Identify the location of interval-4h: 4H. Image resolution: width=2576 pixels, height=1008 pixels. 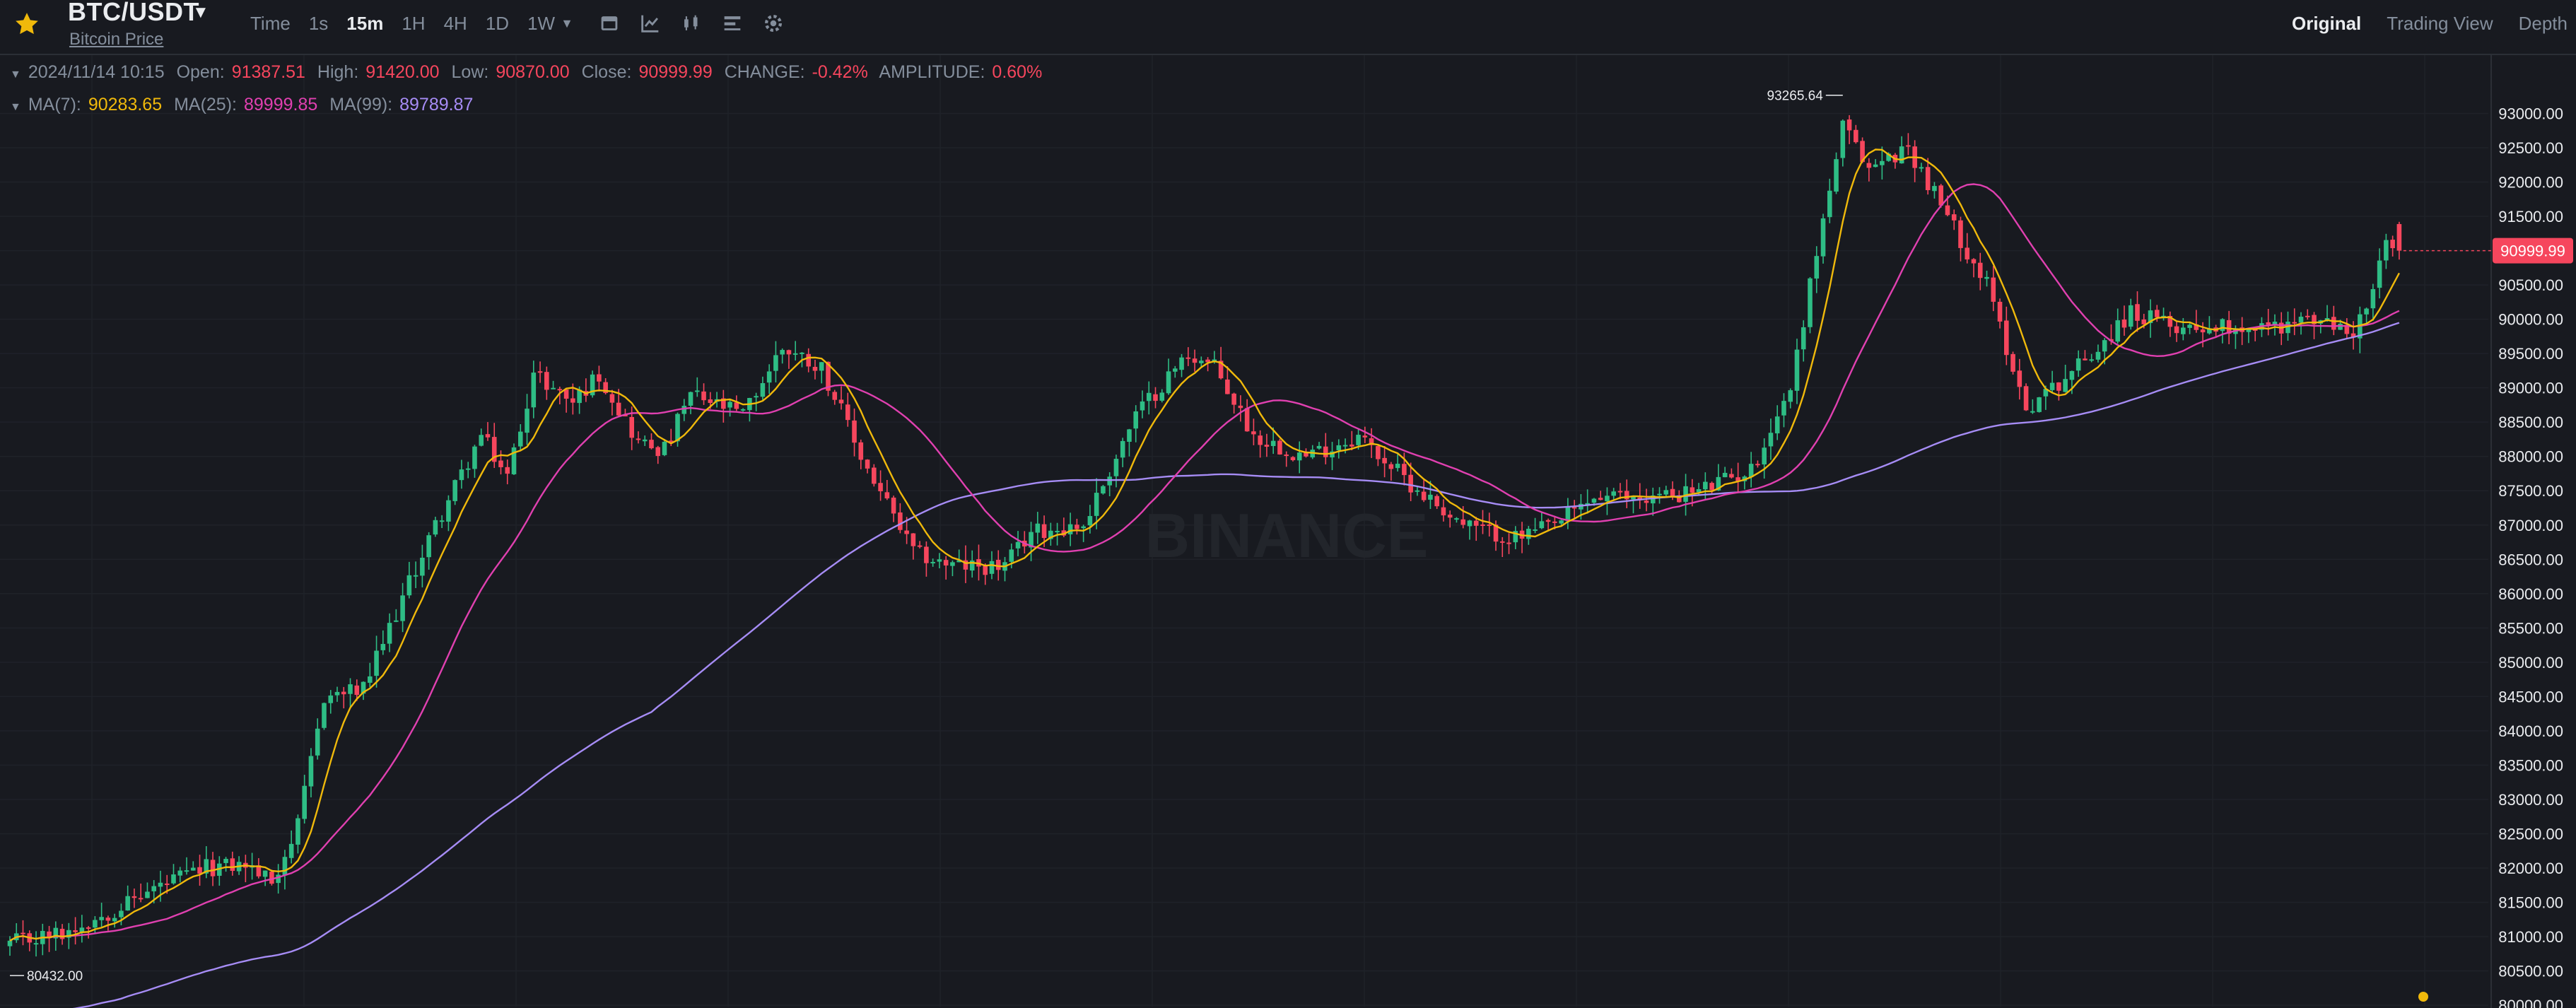
(455, 23).